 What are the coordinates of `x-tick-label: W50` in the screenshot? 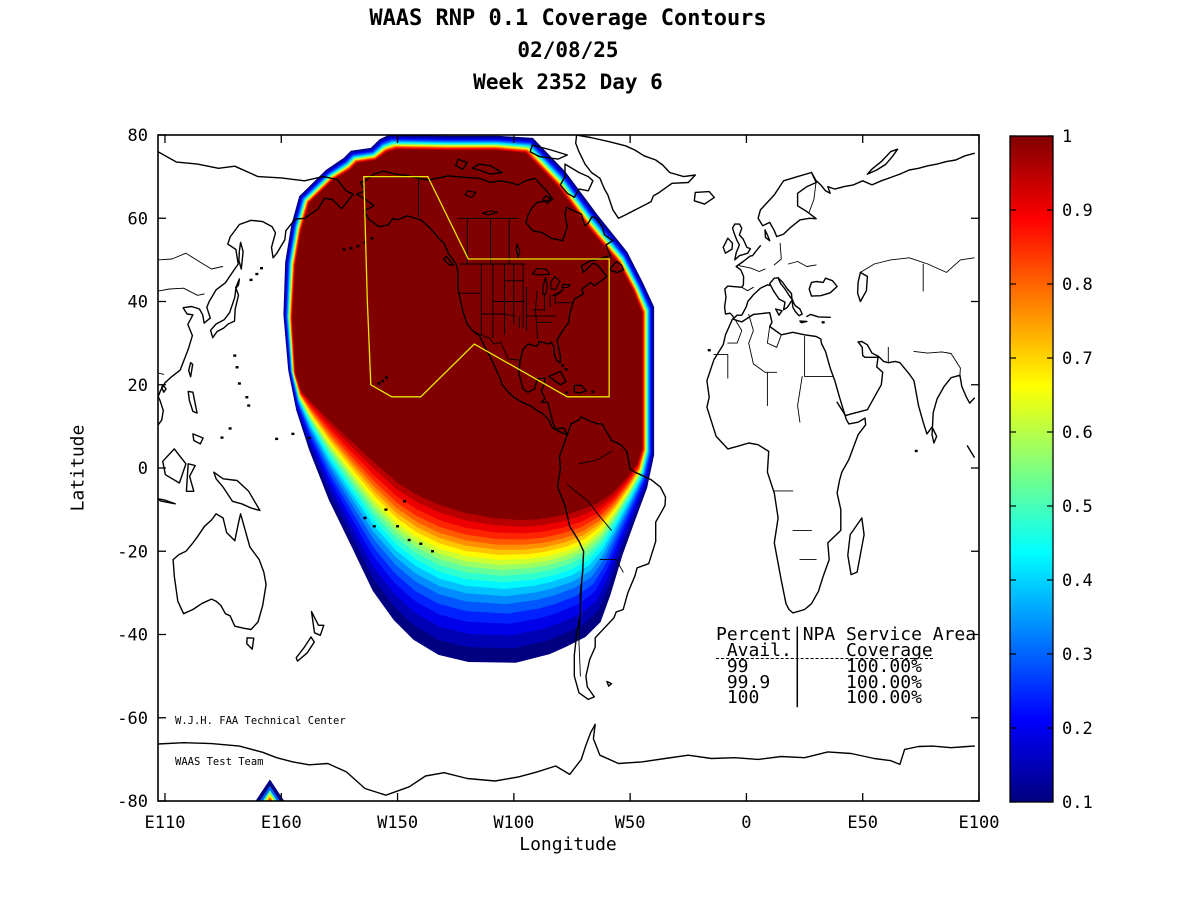 It's located at (630, 823).